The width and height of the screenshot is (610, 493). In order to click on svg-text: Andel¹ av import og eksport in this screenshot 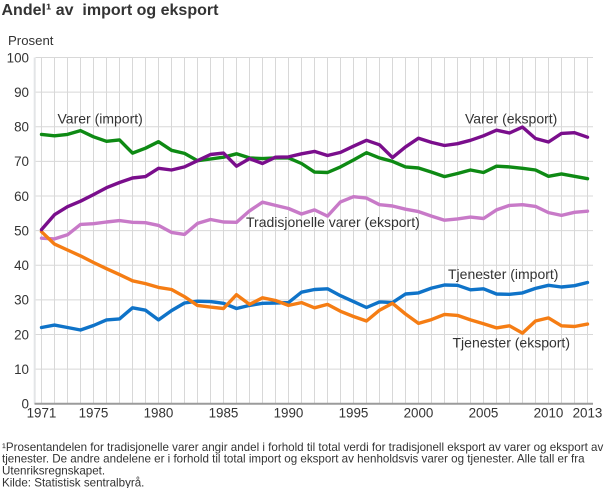, I will do `click(111, 10)`.